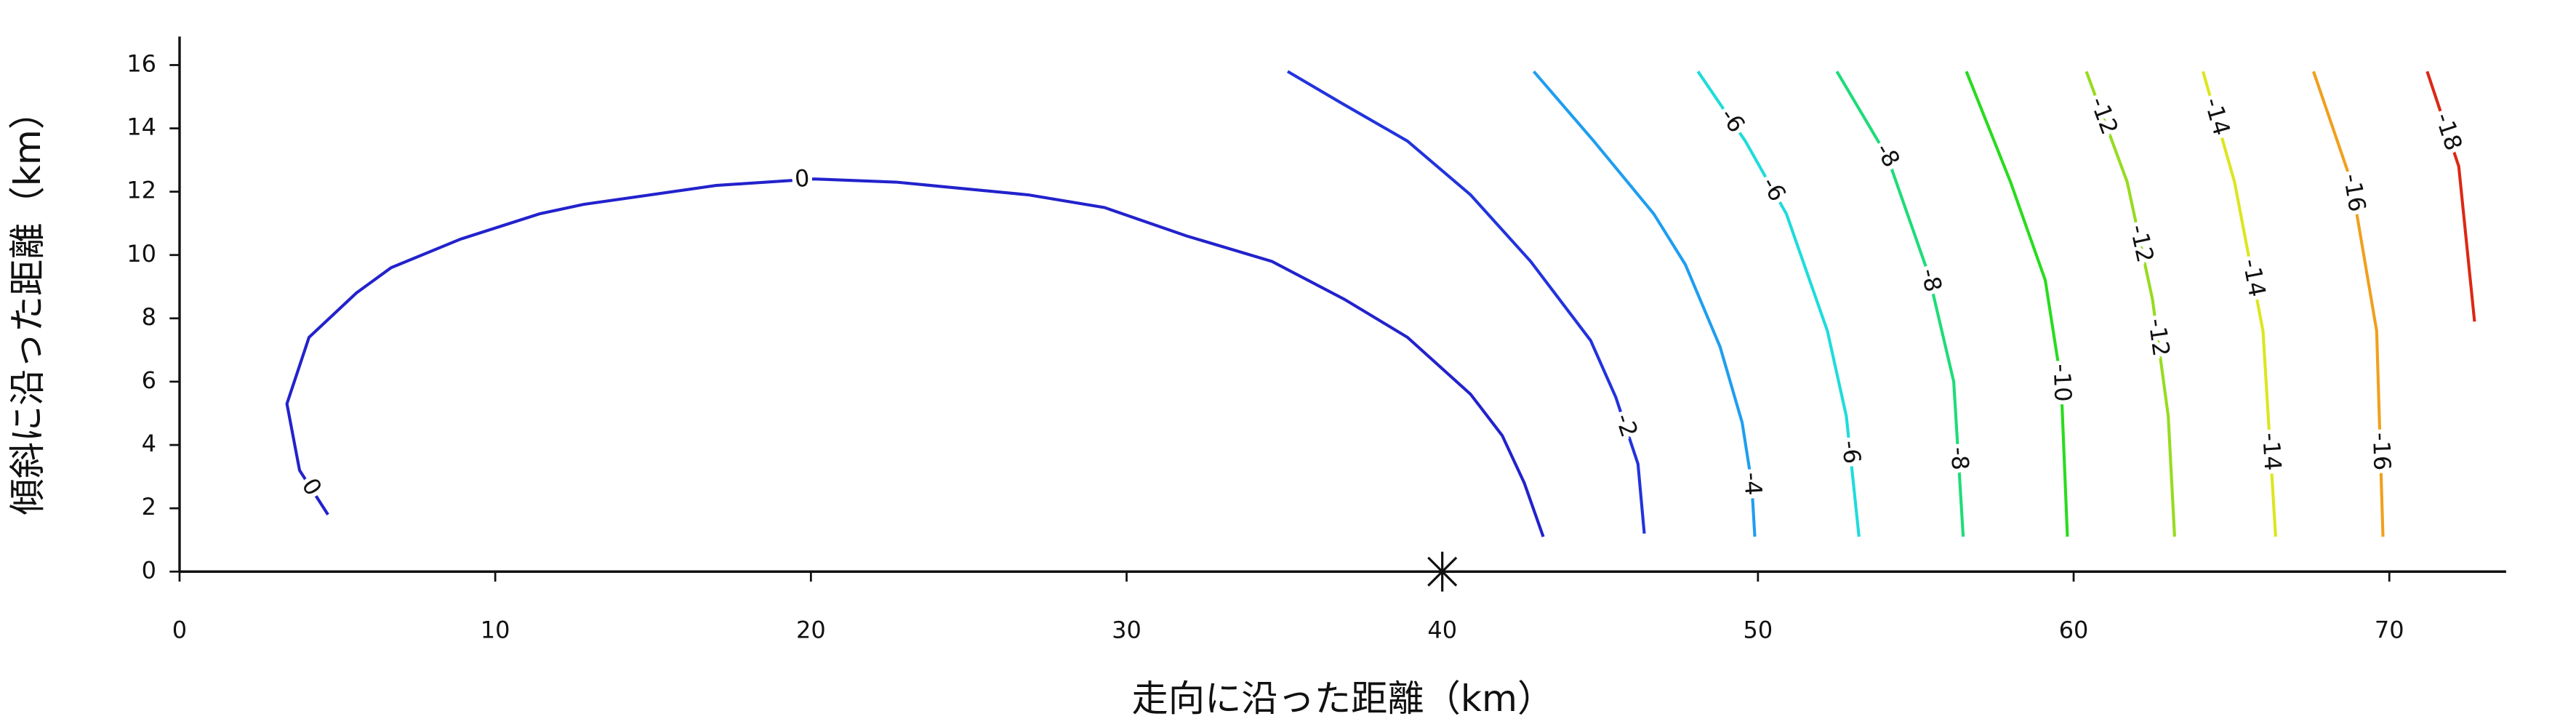 This screenshot has width=2576, height=719. Describe the element at coordinates (149, 380) in the screenshot. I see `y-tick-label: 6` at that location.